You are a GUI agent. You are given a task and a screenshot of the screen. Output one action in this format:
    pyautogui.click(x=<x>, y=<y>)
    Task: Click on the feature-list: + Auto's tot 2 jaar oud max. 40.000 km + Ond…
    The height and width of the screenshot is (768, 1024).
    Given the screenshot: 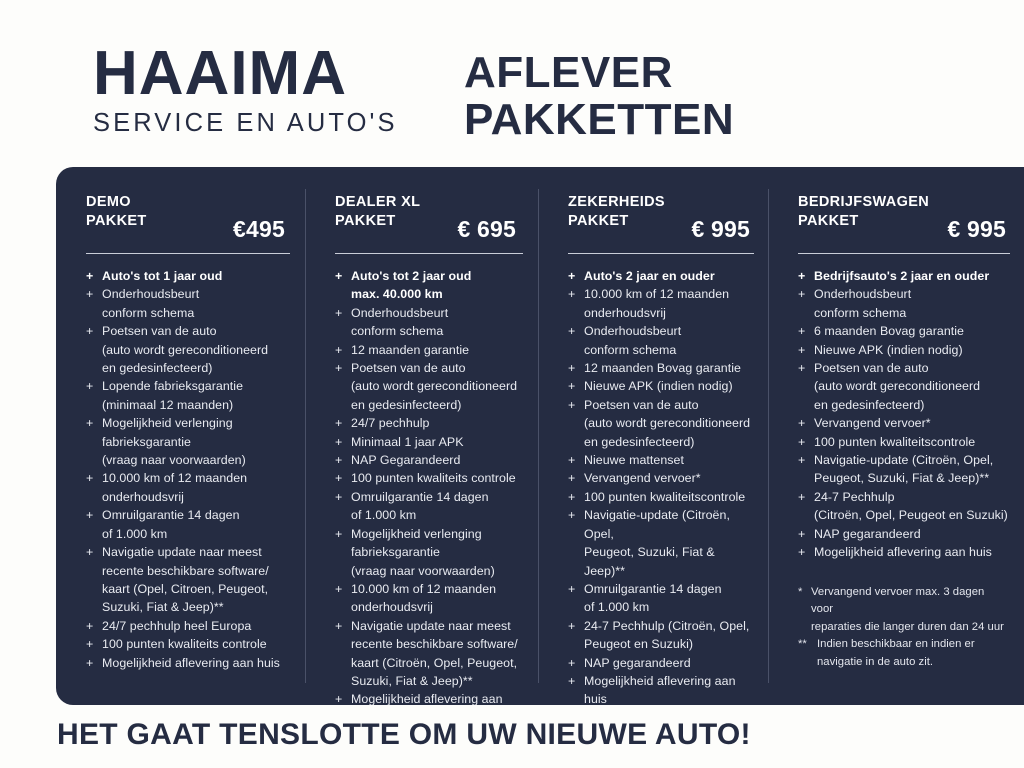 What is the action you would take?
    pyautogui.click(x=428, y=486)
    